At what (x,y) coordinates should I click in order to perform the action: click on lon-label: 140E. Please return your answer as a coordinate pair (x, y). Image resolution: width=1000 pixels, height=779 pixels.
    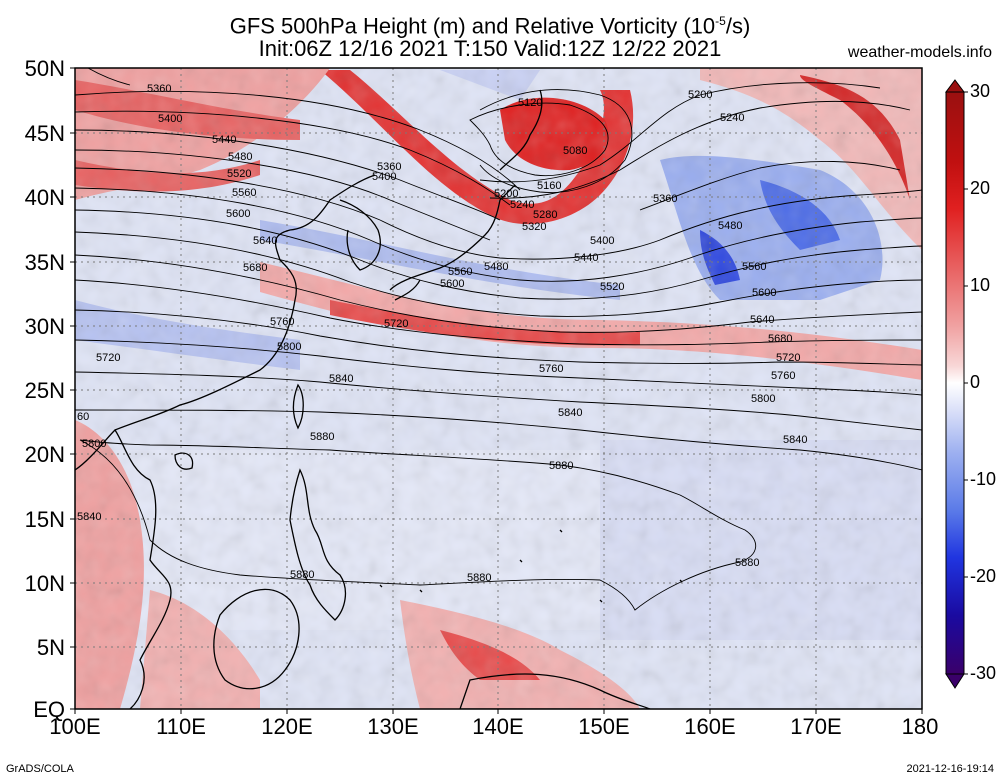
    Looking at the image, I should click on (498, 726).